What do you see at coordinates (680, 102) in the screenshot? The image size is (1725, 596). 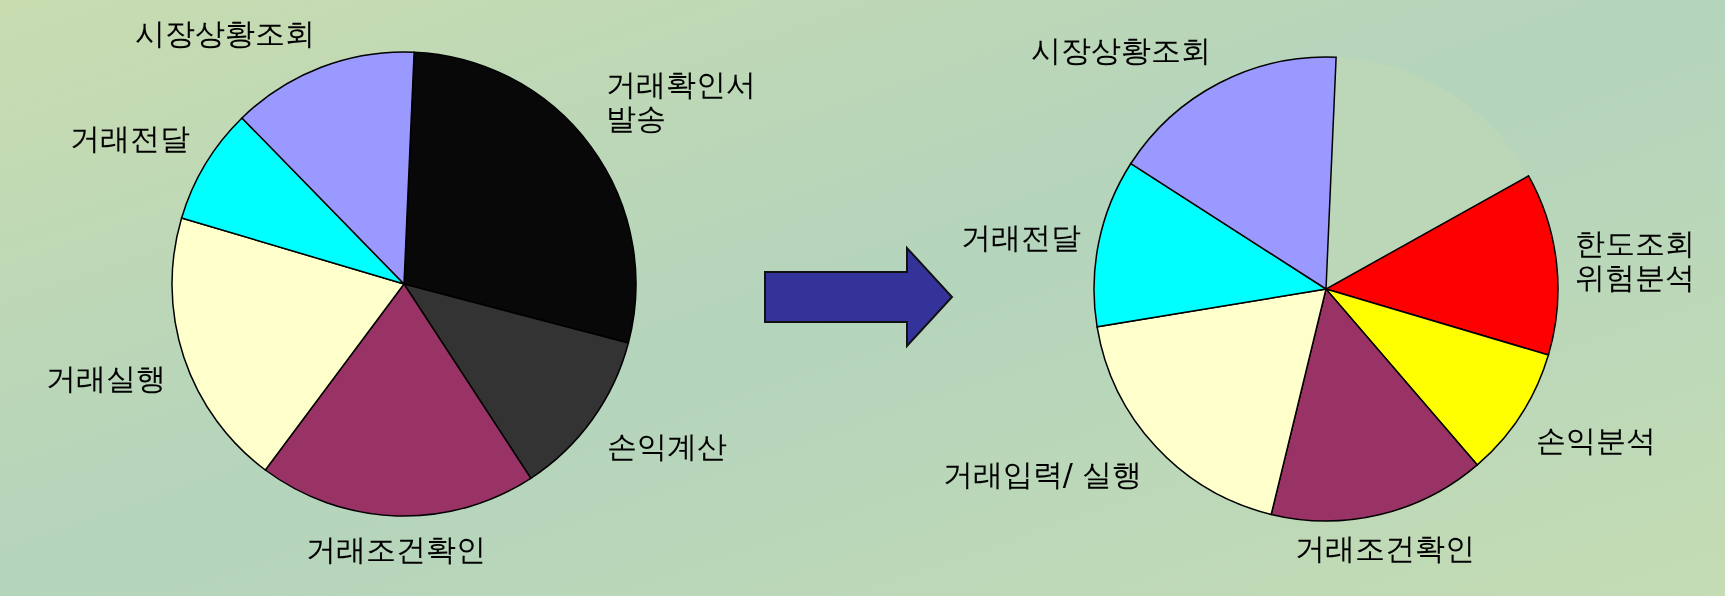 I see `slice-label: 거래확인서 발송` at bounding box center [680, 102].